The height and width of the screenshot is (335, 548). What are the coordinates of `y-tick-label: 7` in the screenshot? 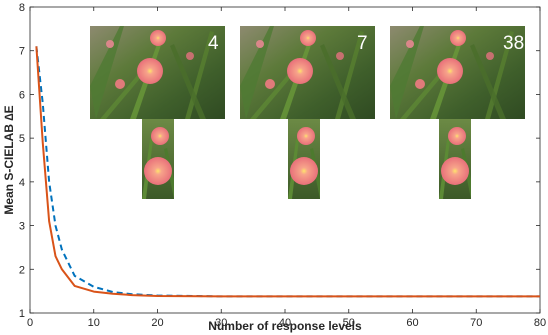 It's located at (22, 52).